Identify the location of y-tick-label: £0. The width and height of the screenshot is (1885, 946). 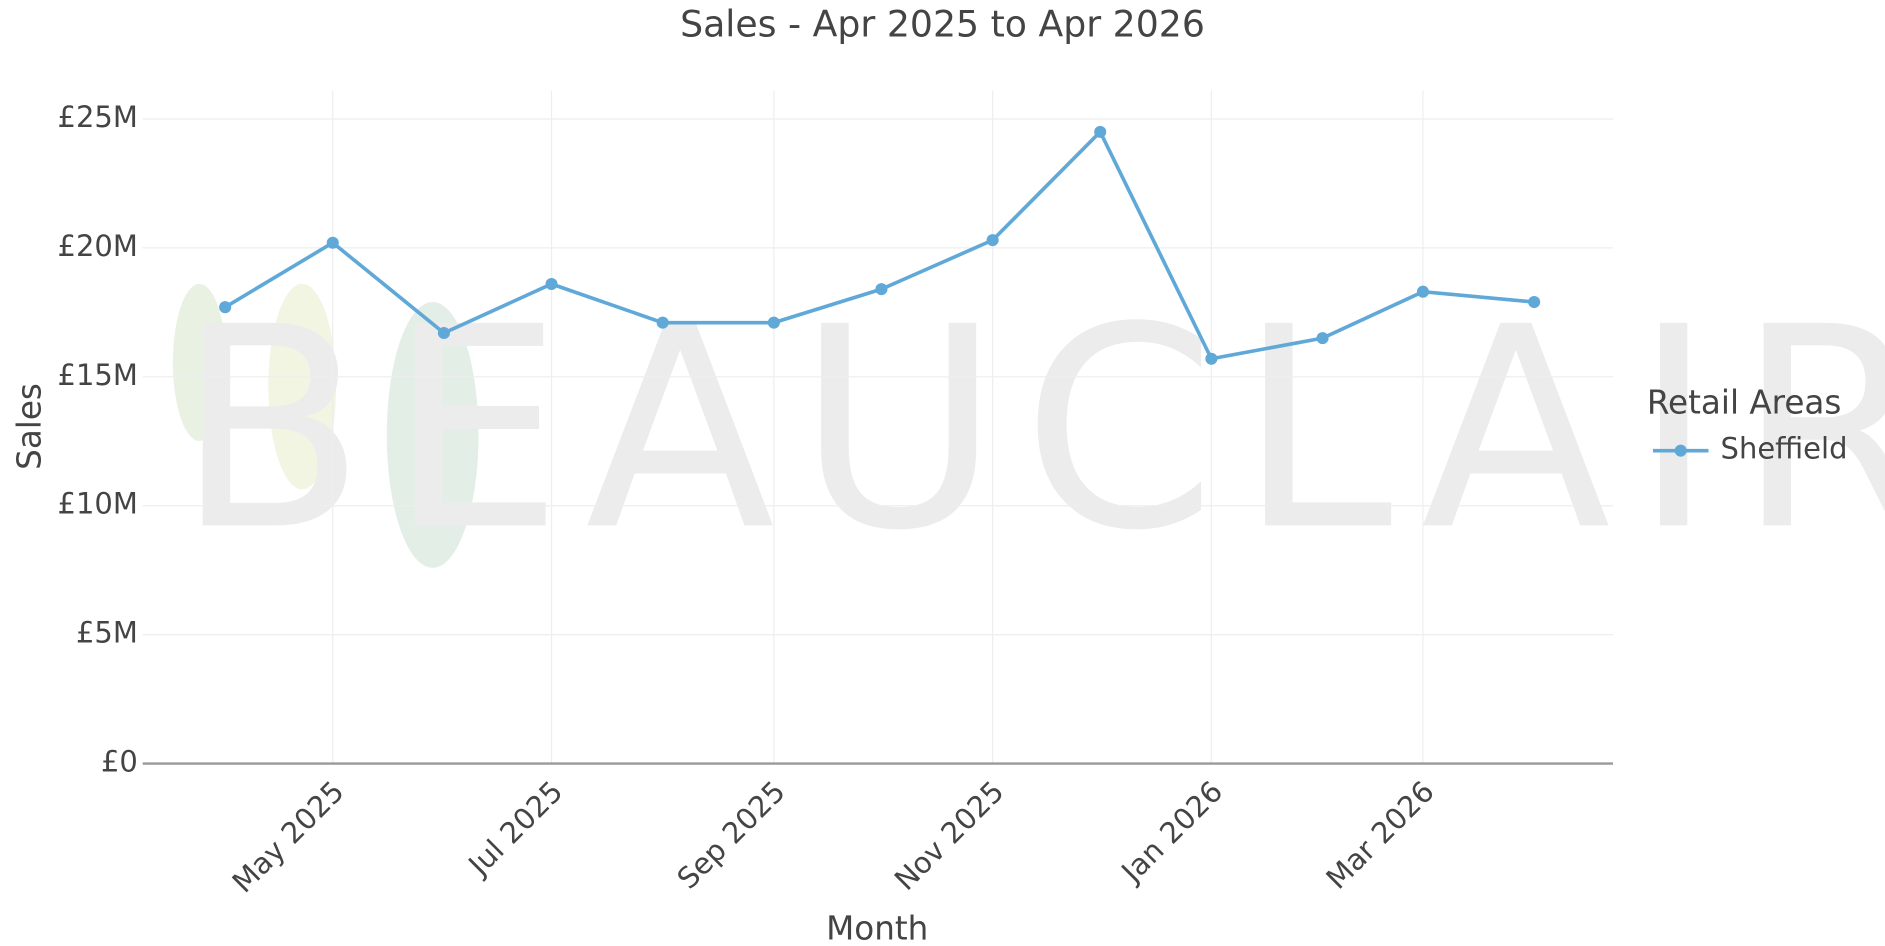
(119, 762).